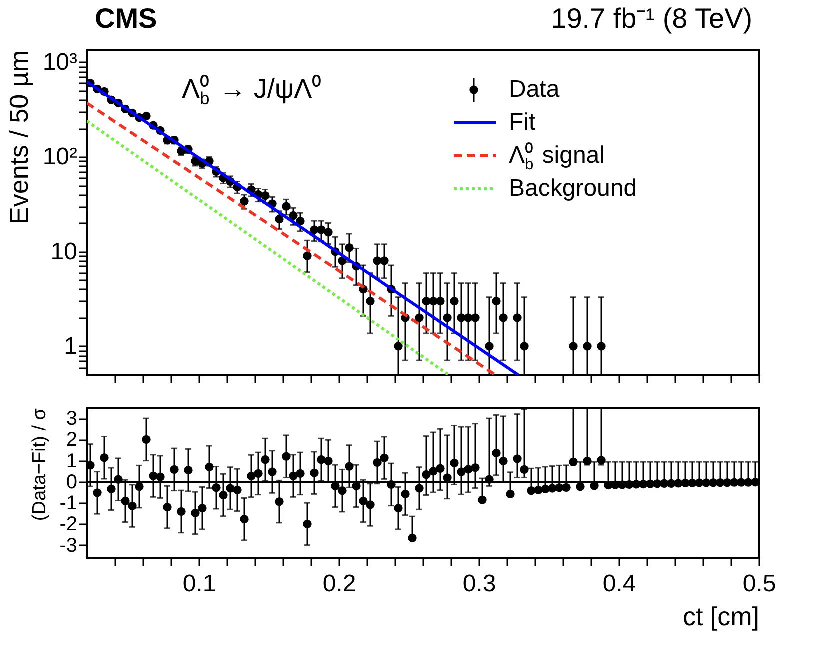  What do you see at coordinates (72, 419) in the screenshot?
I see `y-tick-label: 3` at bounding box center [72, 419].